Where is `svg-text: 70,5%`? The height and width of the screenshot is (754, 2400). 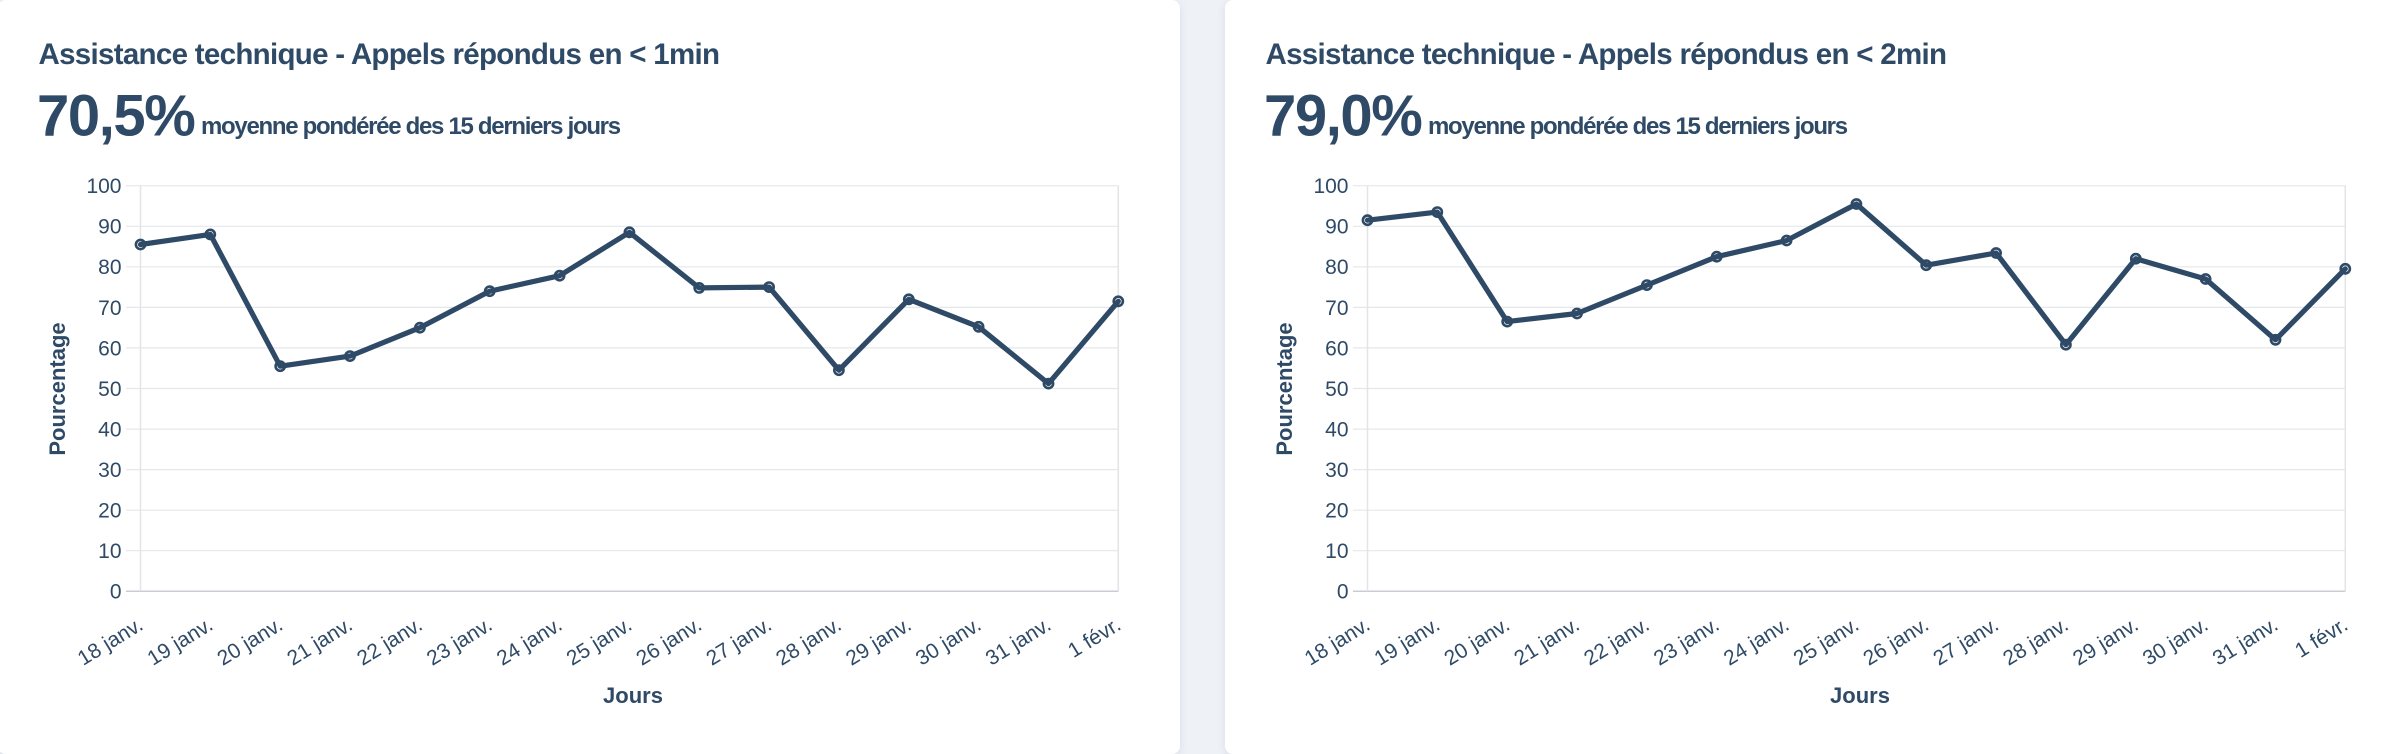
svg-text: 70,5% is located at coordinates (116, 116).